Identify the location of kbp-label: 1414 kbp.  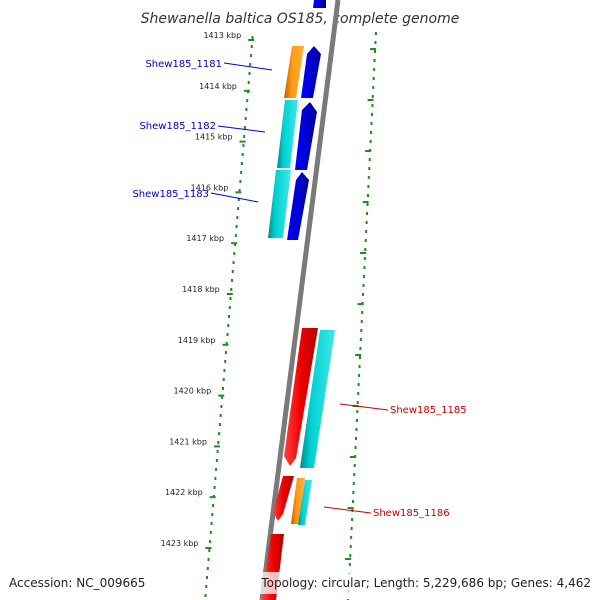
(218, 86).